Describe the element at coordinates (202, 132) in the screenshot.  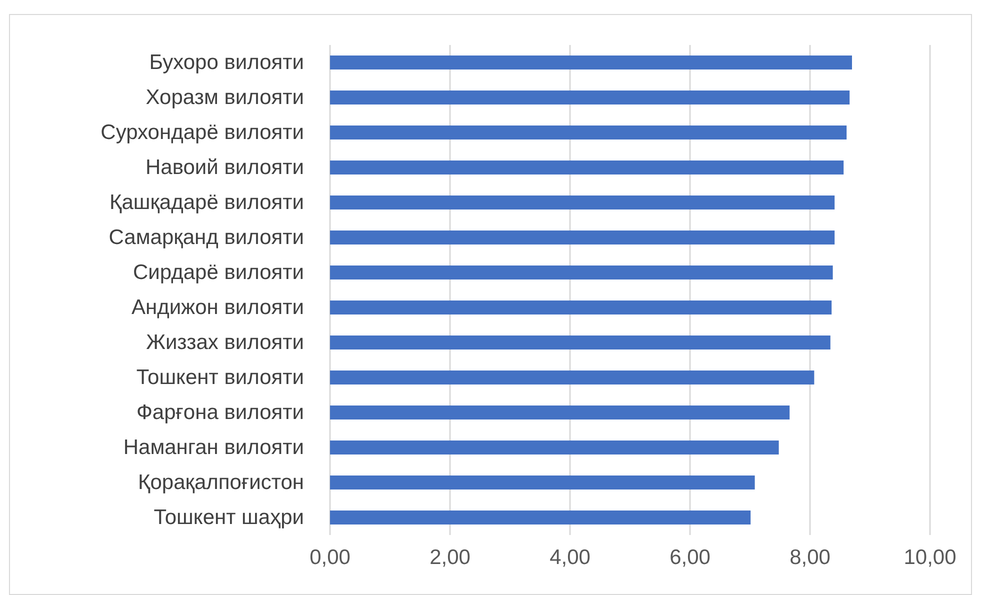
I see `y-tick-label: Сурхондарё вилояти` at that location.